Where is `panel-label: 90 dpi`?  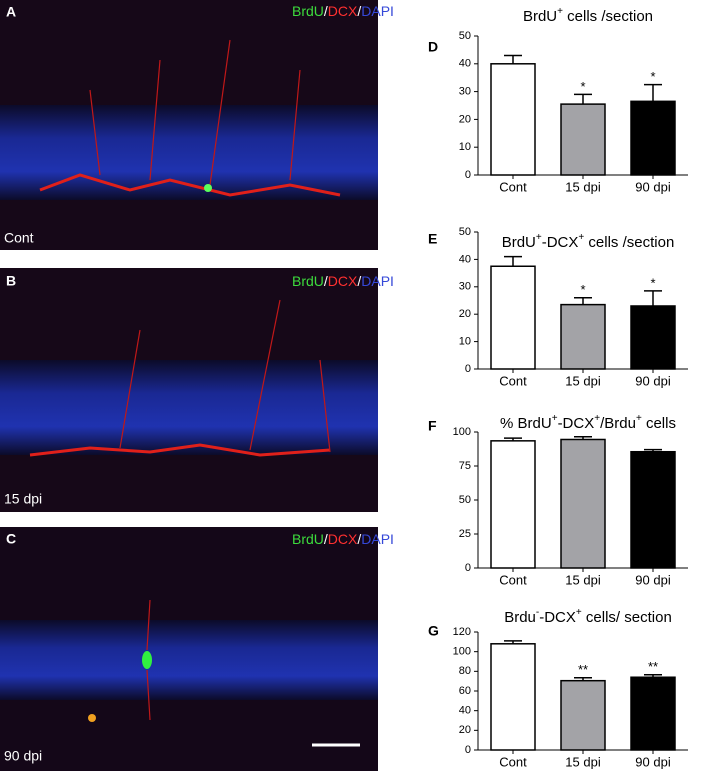
panel-label: 90 dpi is located at coordinates (23, 756).